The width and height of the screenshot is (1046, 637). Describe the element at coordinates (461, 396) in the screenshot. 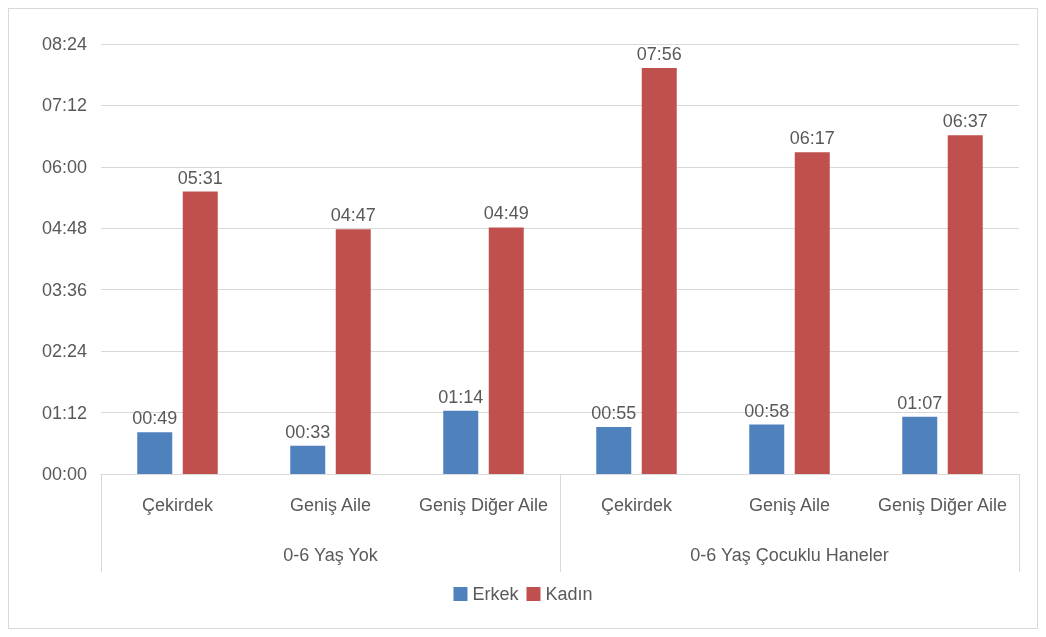

I see `data-label: 01:14` at that location.